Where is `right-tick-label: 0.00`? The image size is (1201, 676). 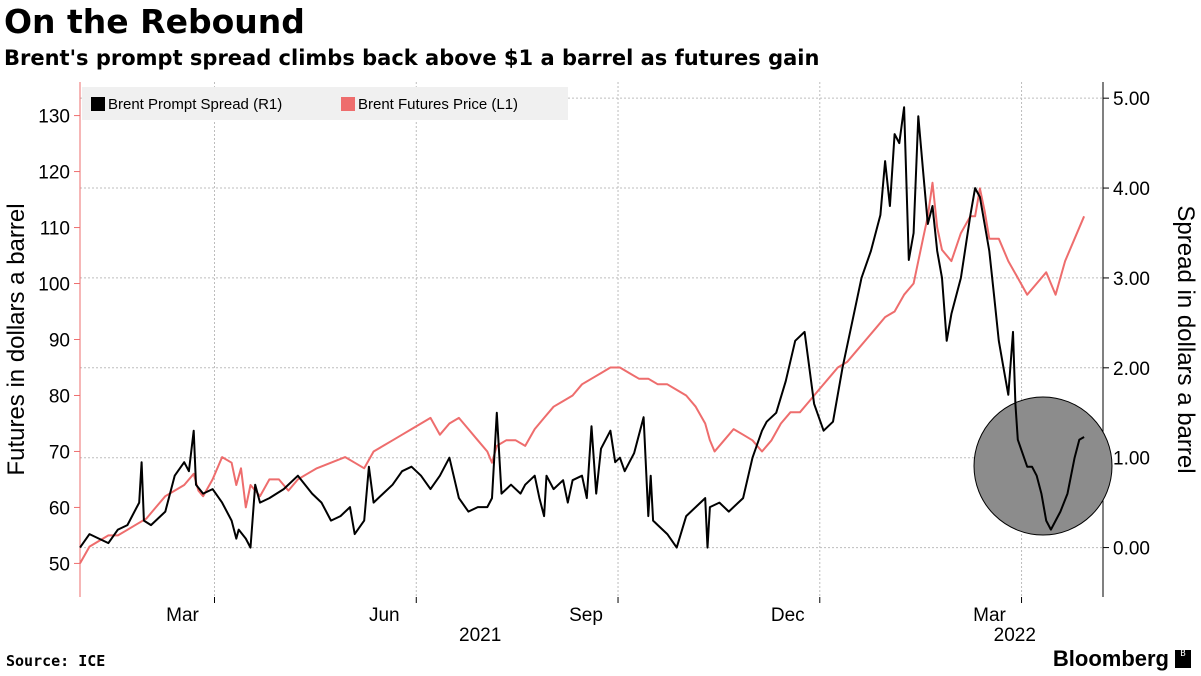
right-tick-label: 0.00 is located at coordinates (1131, 549).